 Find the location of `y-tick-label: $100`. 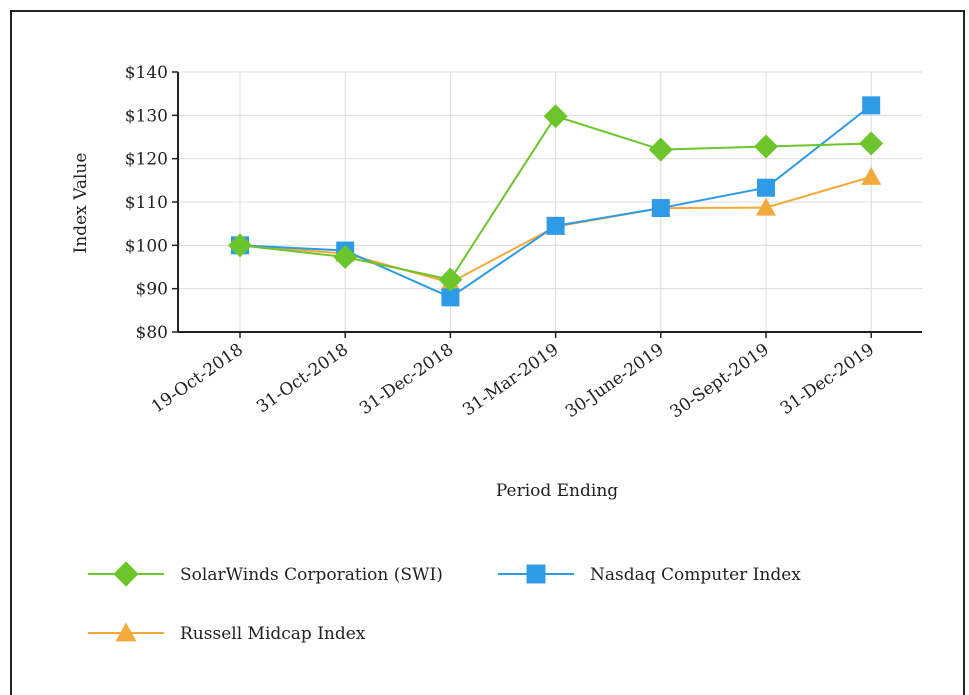

y-tick-label: $100 is located at coordinates (146, 246).